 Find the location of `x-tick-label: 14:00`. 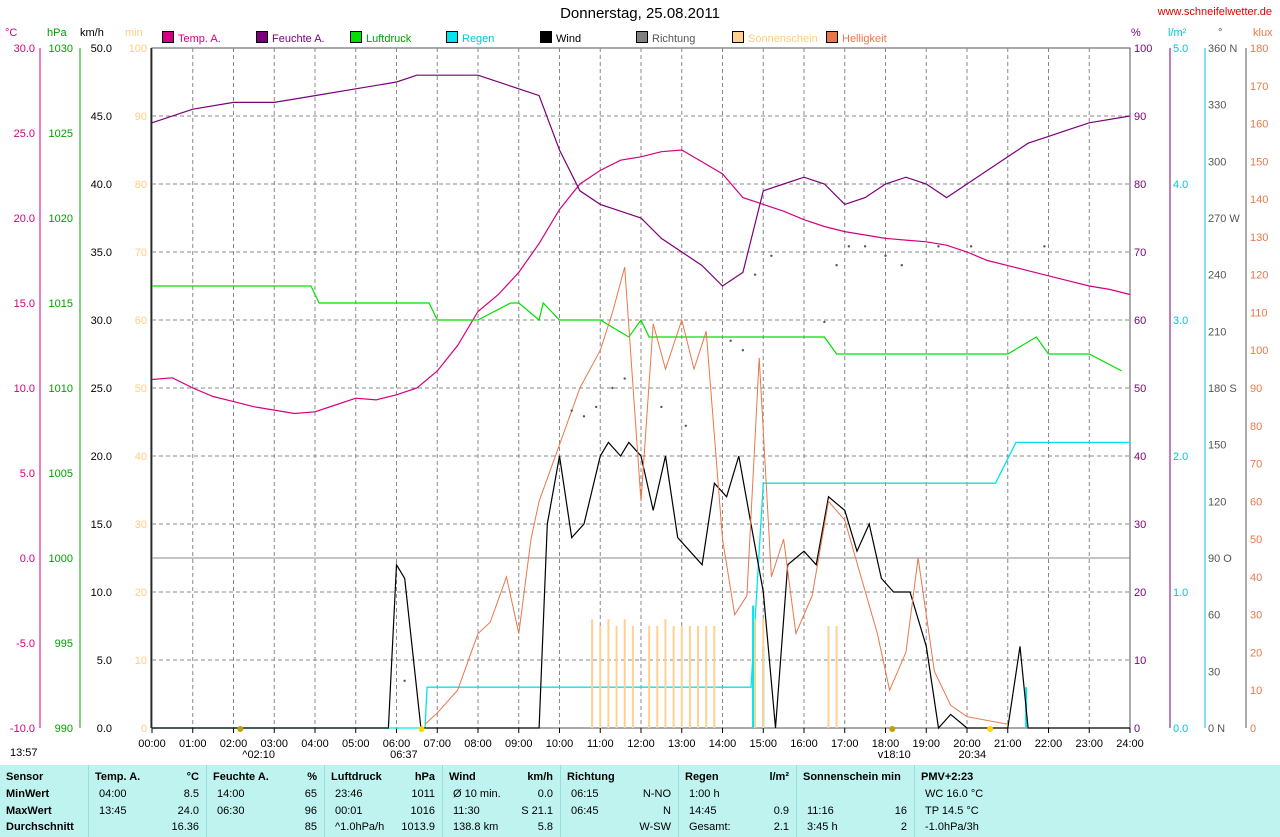

x-tick-label: 14:00 is located at coordinates (723, 744).